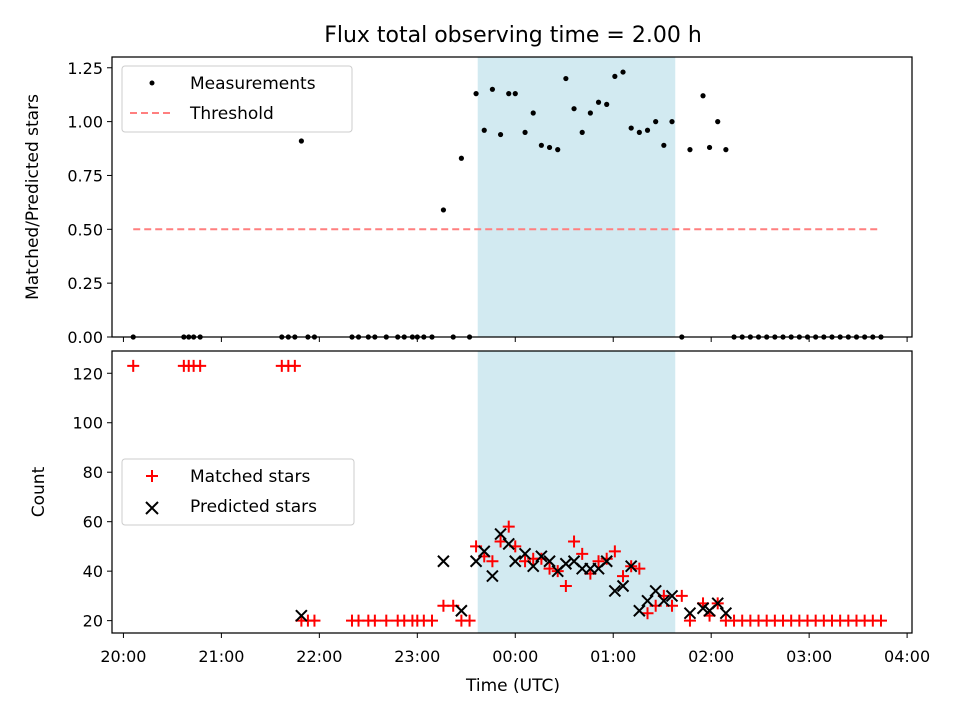  I want to click on bottom-y-tick-label: 120, so click(87, 373).